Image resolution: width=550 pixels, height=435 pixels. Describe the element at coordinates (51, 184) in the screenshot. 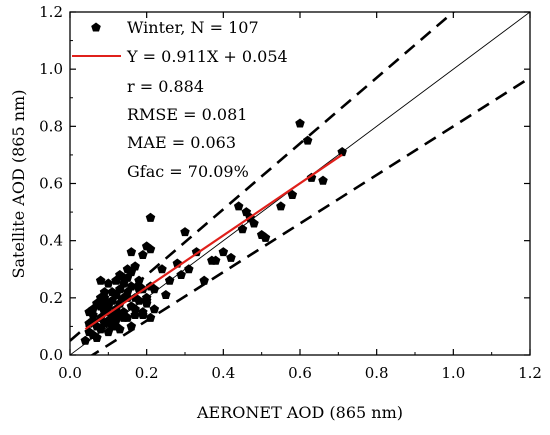

I see `y-tick-label: 0.6` at that location.